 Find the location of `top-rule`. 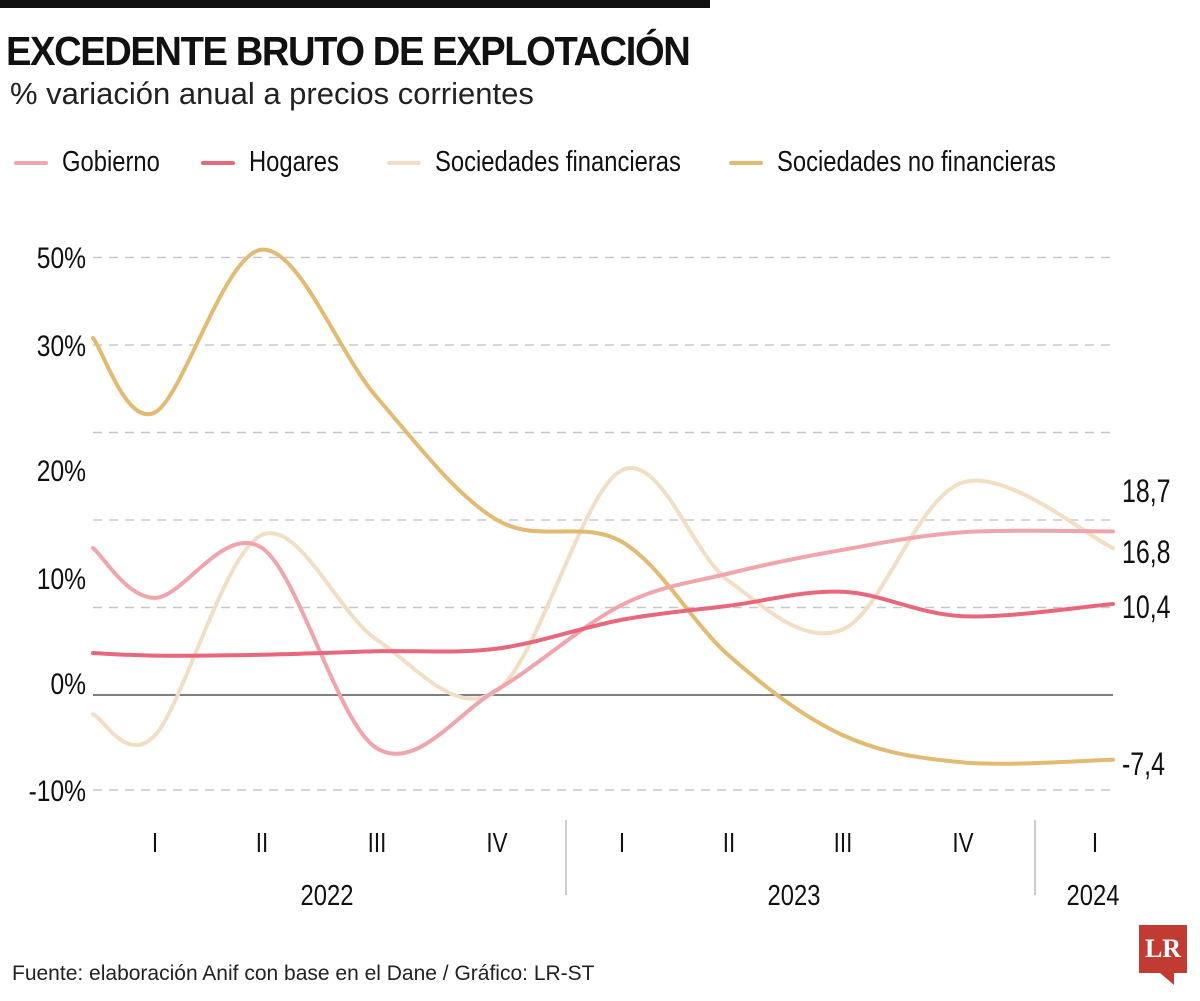

top-rule is located at coordinates (355, 4).